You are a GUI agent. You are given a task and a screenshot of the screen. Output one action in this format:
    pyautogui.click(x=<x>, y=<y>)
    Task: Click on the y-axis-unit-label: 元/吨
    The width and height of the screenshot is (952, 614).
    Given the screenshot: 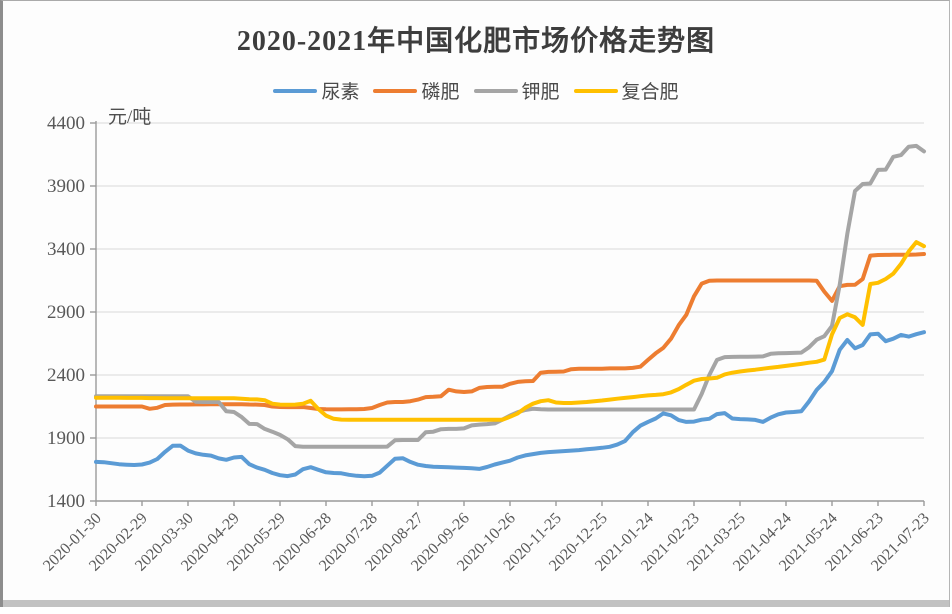 What is the action you would take?
    pyautogui.click(x=130, y=117)
    